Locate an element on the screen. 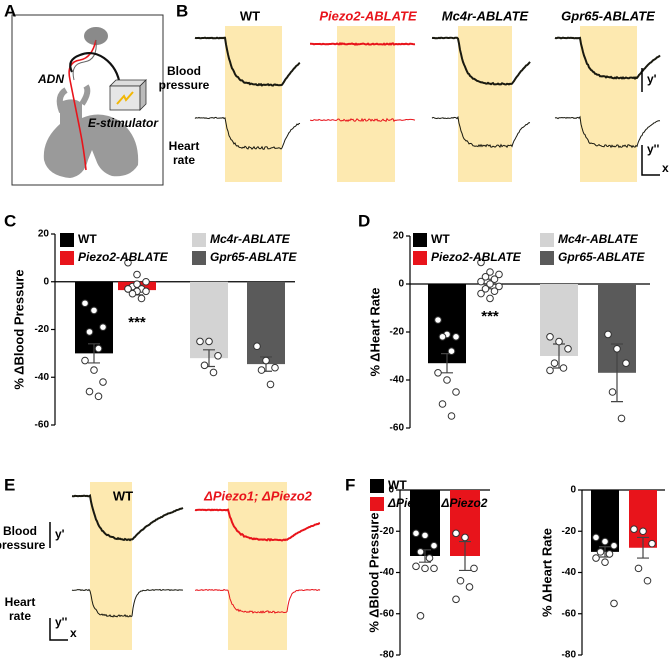 This screenshot has height=660, width=670. column-title: Gpr65-ABLATE is located at coordinates (608, 15).